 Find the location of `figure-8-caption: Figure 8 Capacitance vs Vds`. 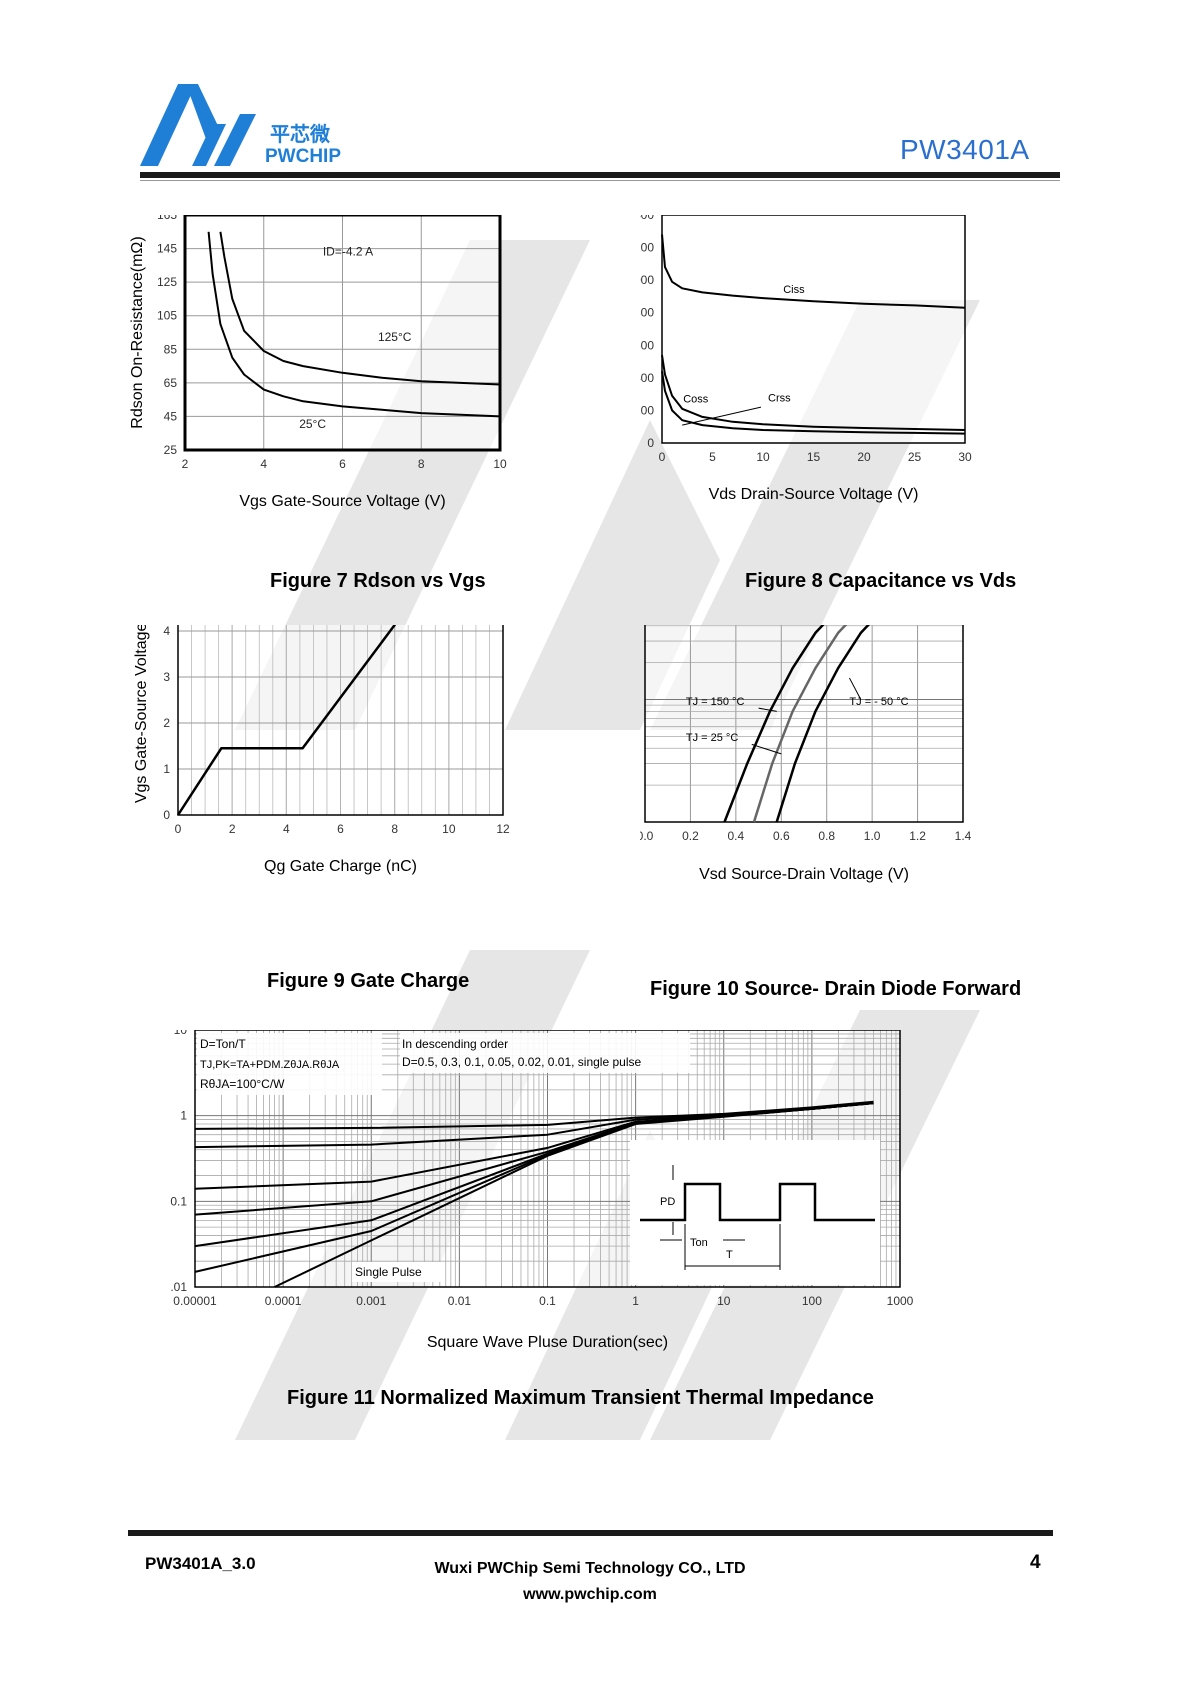

figure-8-caption: Figure 8 Capacitance vs Vds is located at coordinates (881, 581).